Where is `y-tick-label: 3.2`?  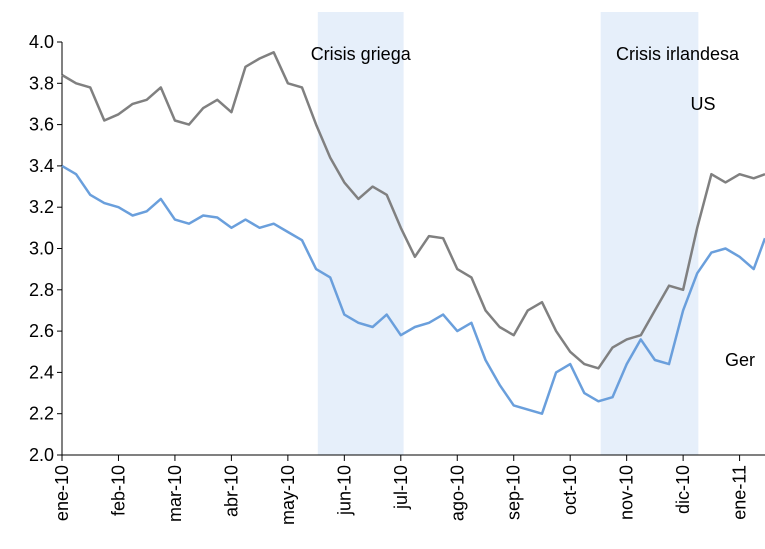 y-tick-label: 3.2 is located at coordinates (41, 207).